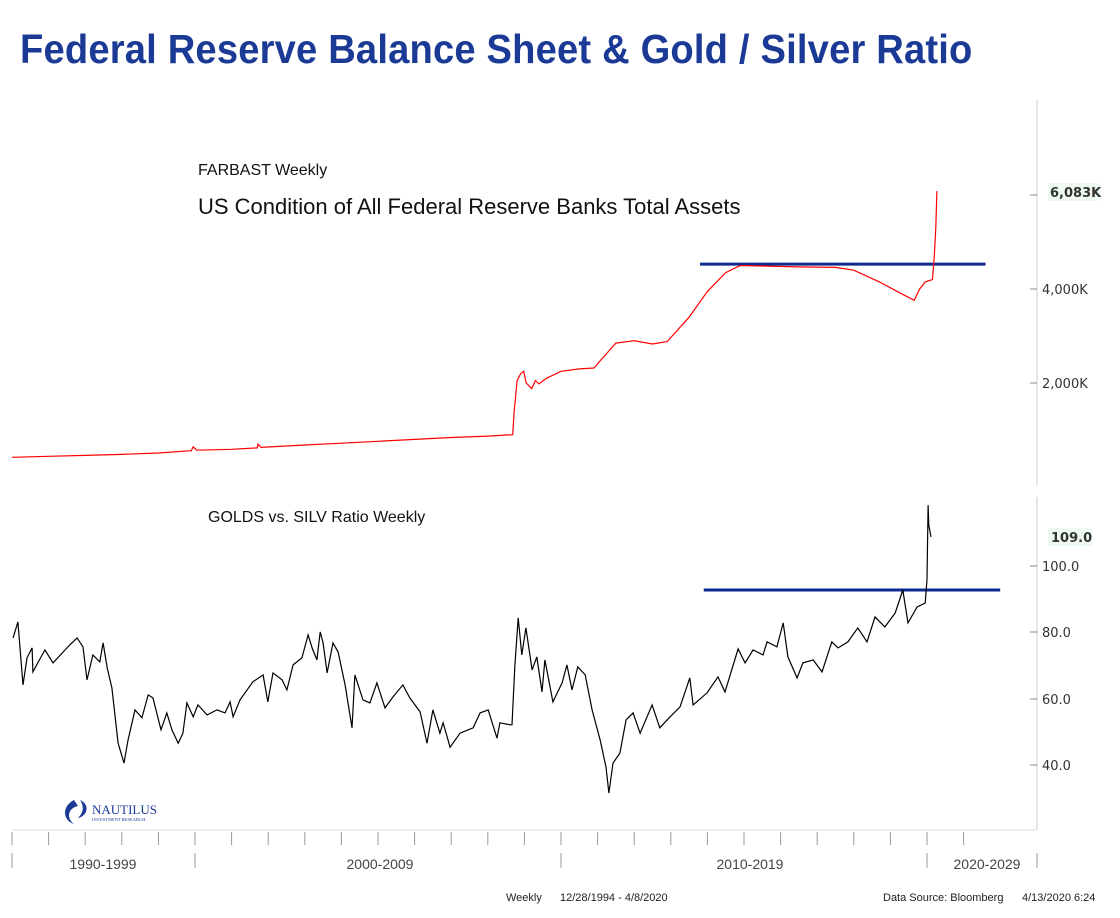 The image size is (1120, 918). What do you see at coordinates (750, 864) in the screenshot?
I see `decade-label: 2010-2019` at bounding box center [750, 864].